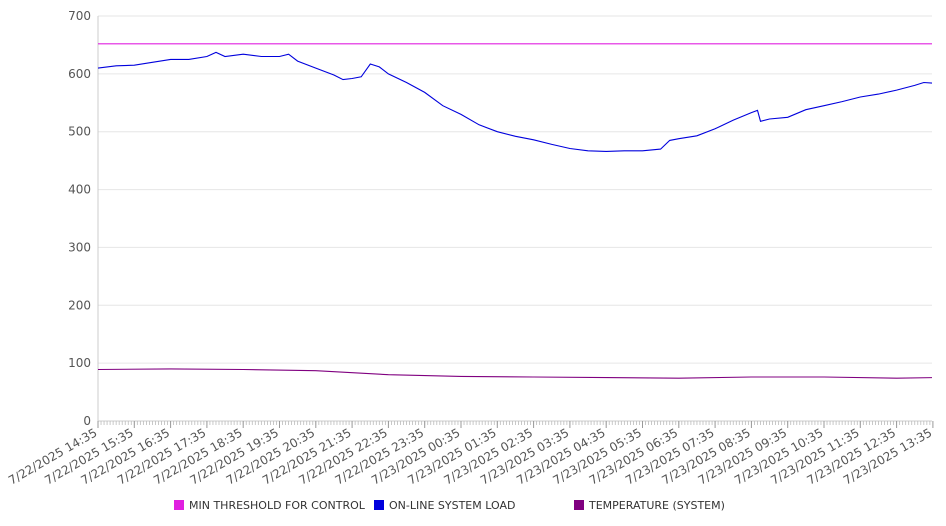  I want to click on legend-label-on-line-system-load: ON-LINE SYSTEM LOAD, so click(452, 505).